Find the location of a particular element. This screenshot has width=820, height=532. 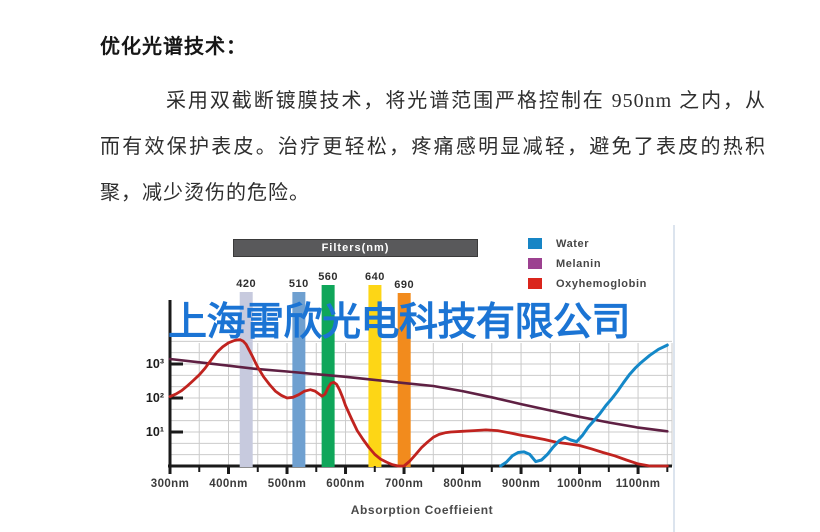

svg-text: 10¹ is located at coordinates (155, 432).